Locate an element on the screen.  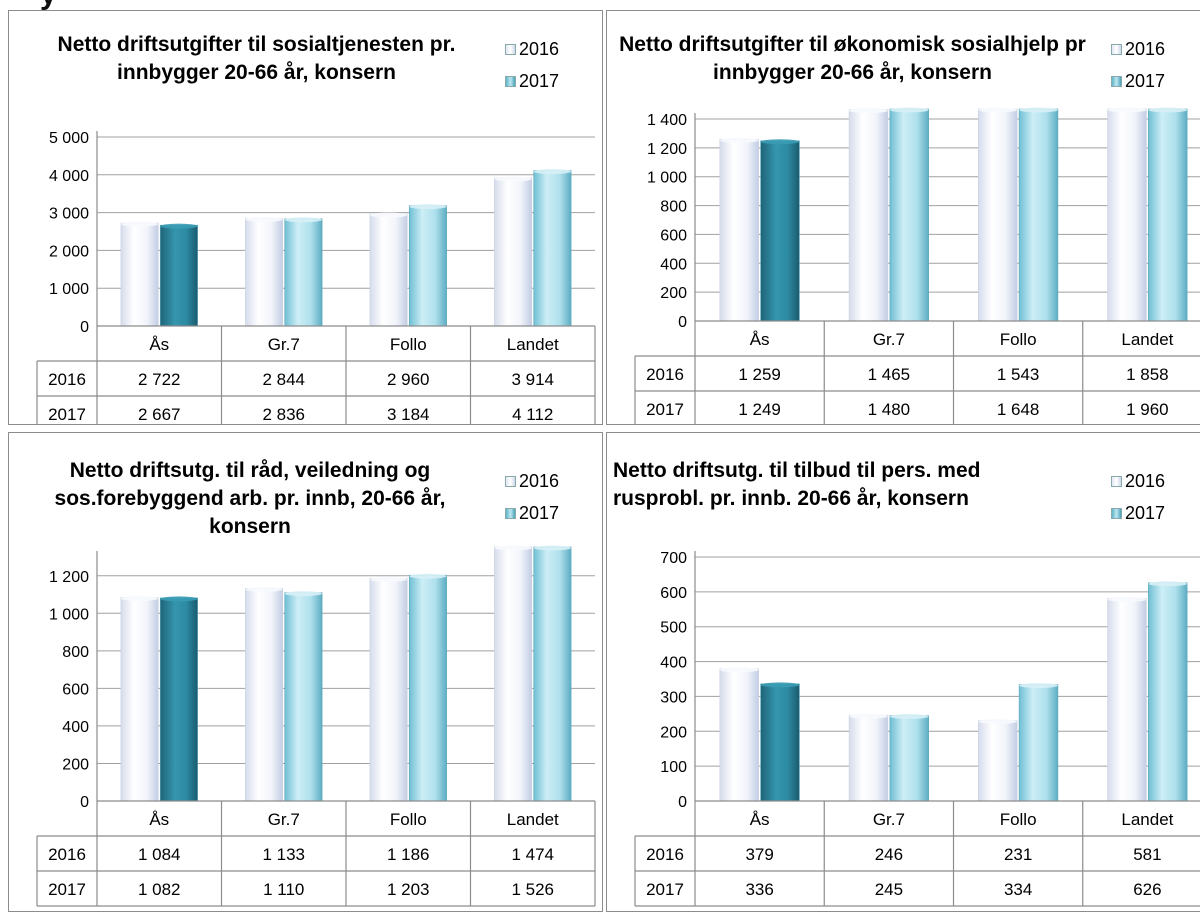
y-tick-label: 2 000 is located at coordinates (69, 251).